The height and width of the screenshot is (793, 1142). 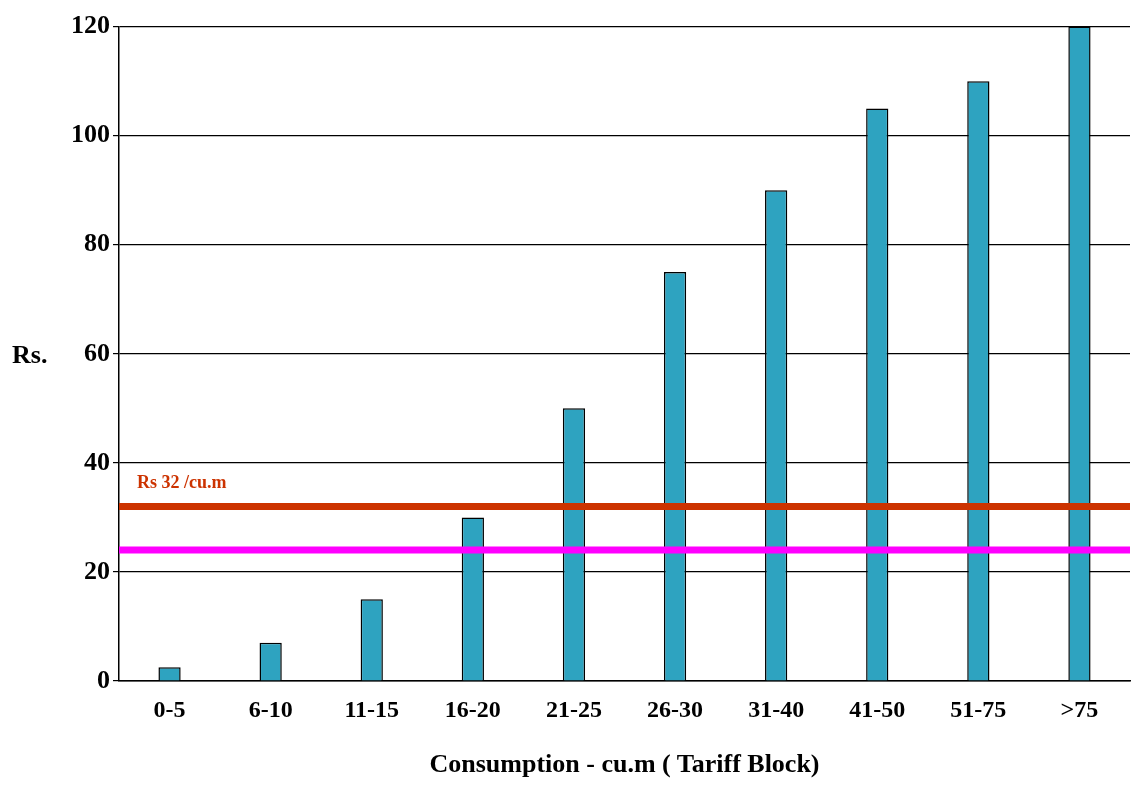 What do you see at coordinates (97, 570) in the screenshot?
I see `y-tick-label: 20` at bounding box center [97, 570].